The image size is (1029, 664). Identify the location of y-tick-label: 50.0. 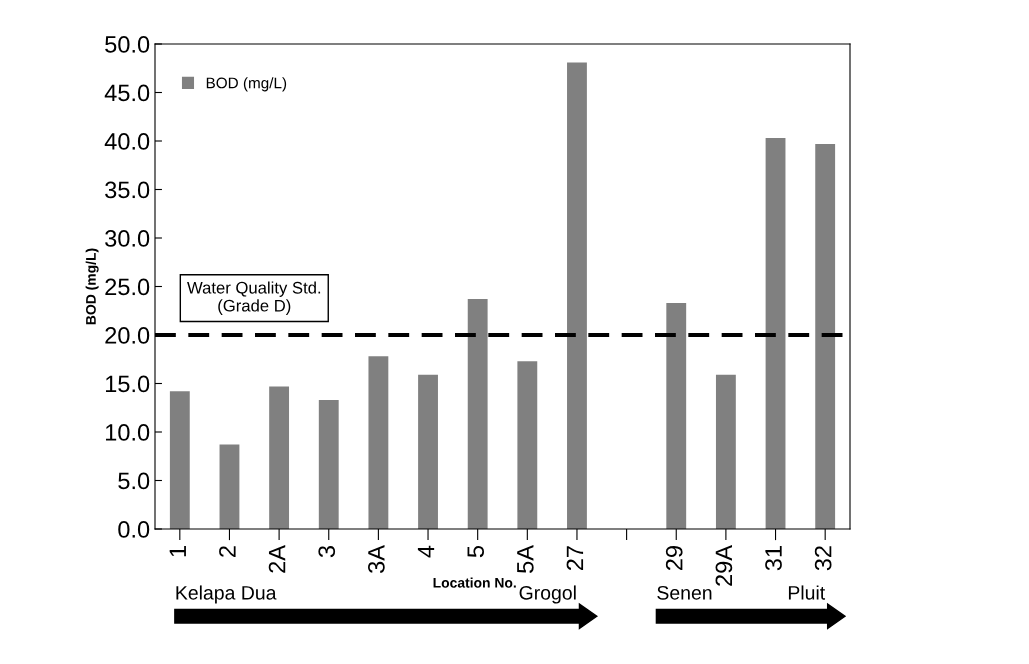
(127, 44).